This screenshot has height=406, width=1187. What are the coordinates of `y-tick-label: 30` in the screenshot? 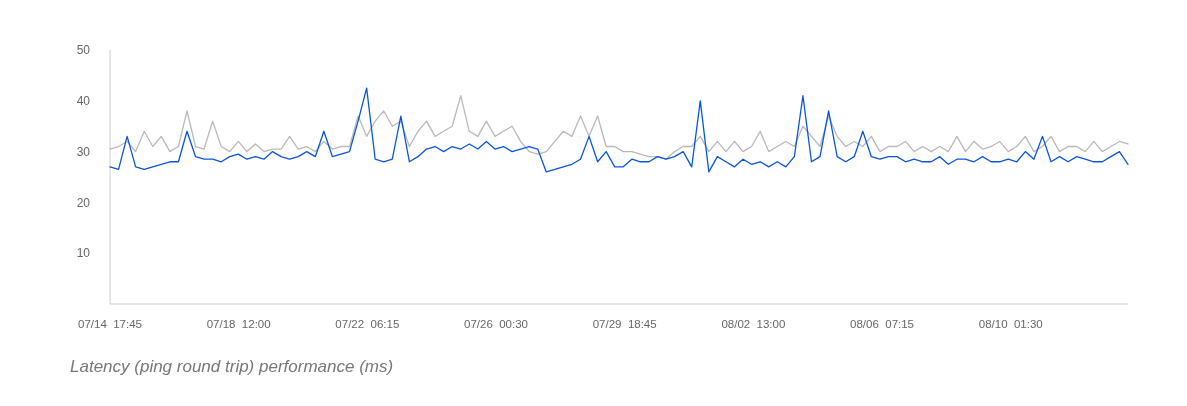 It's located at (83, 151).